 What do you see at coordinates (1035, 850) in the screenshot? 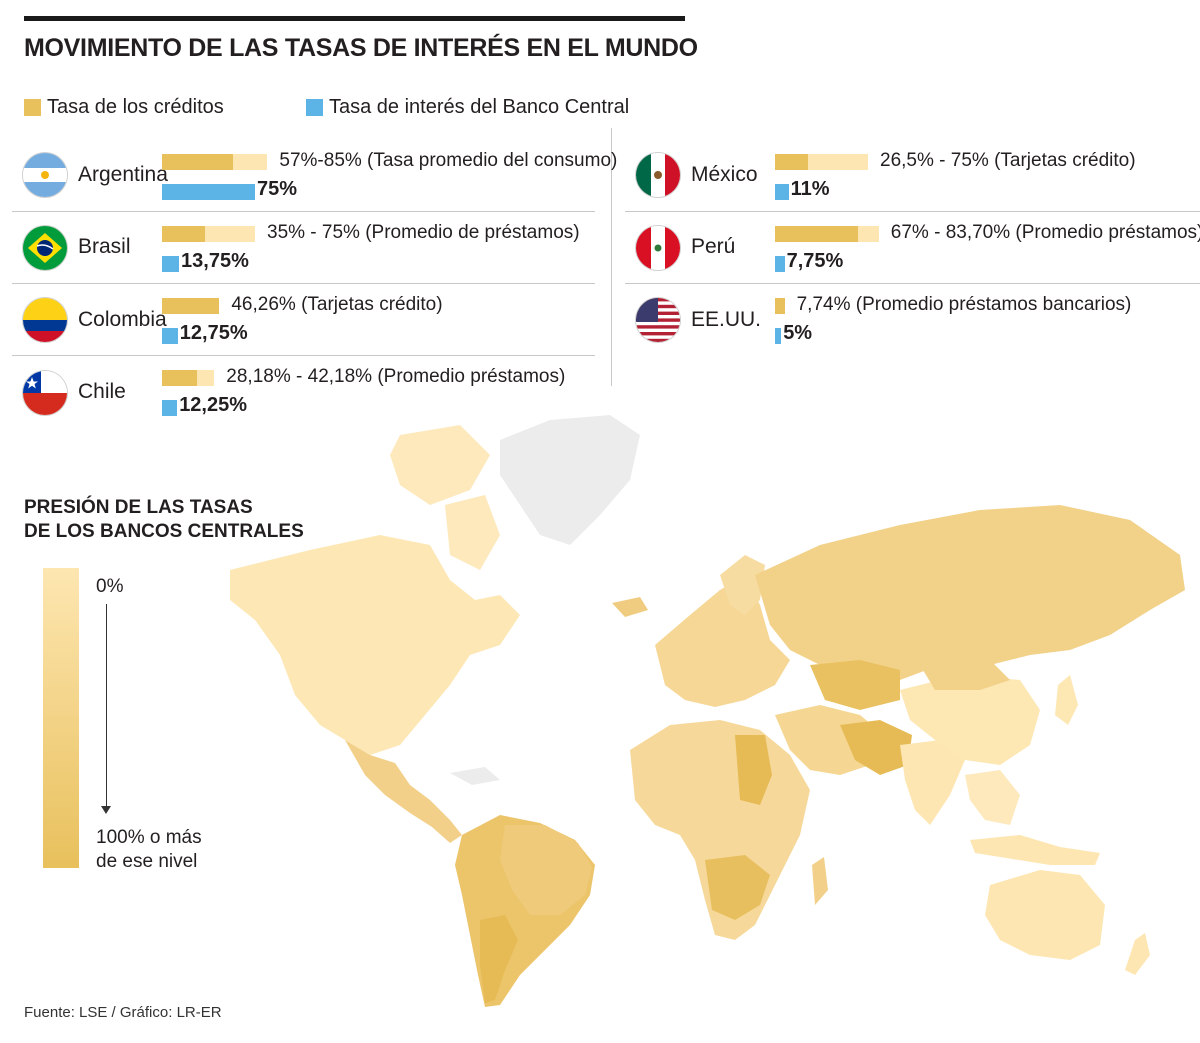
I see `map-indonesia` at bounding box center [1035, 850].